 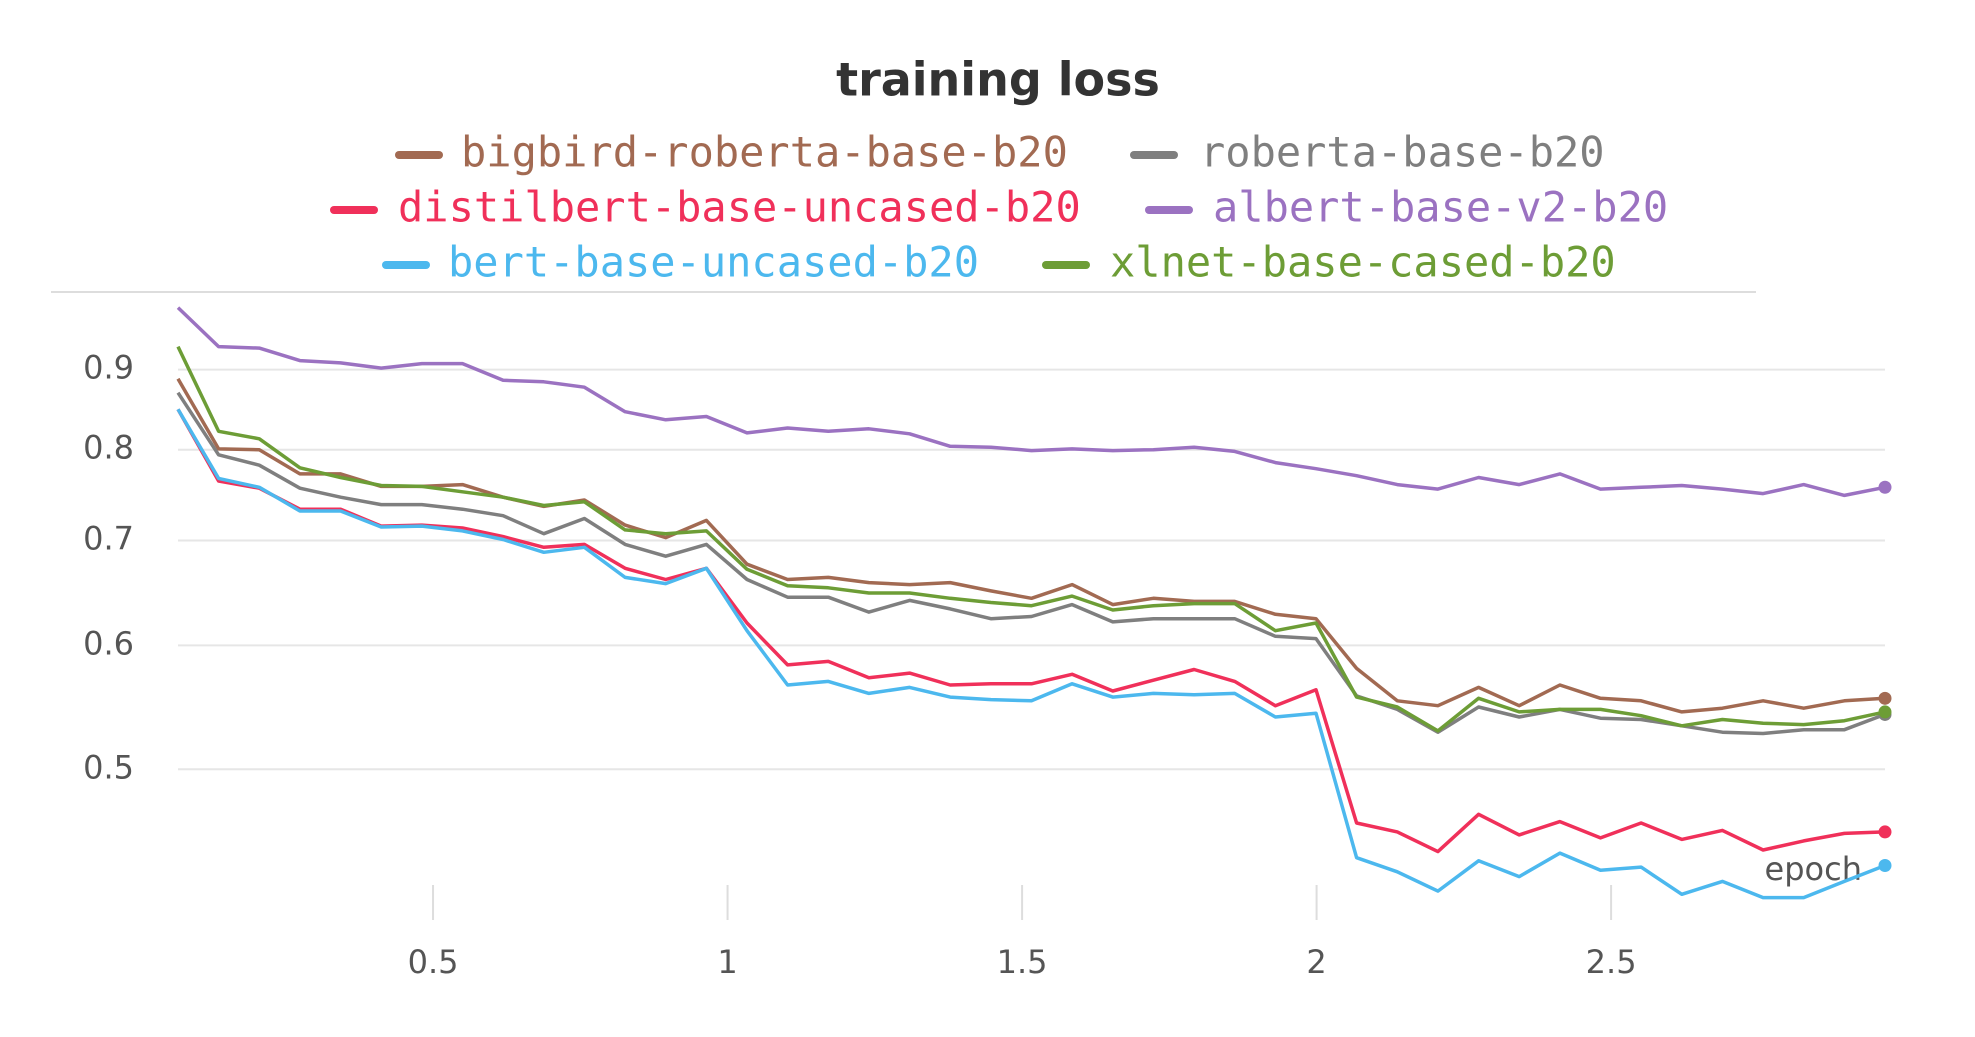 What do you see at coordinates (108, 539) in the screenshot?
I see `y-tick-label: 0.7` at bounding box center [108, 539].